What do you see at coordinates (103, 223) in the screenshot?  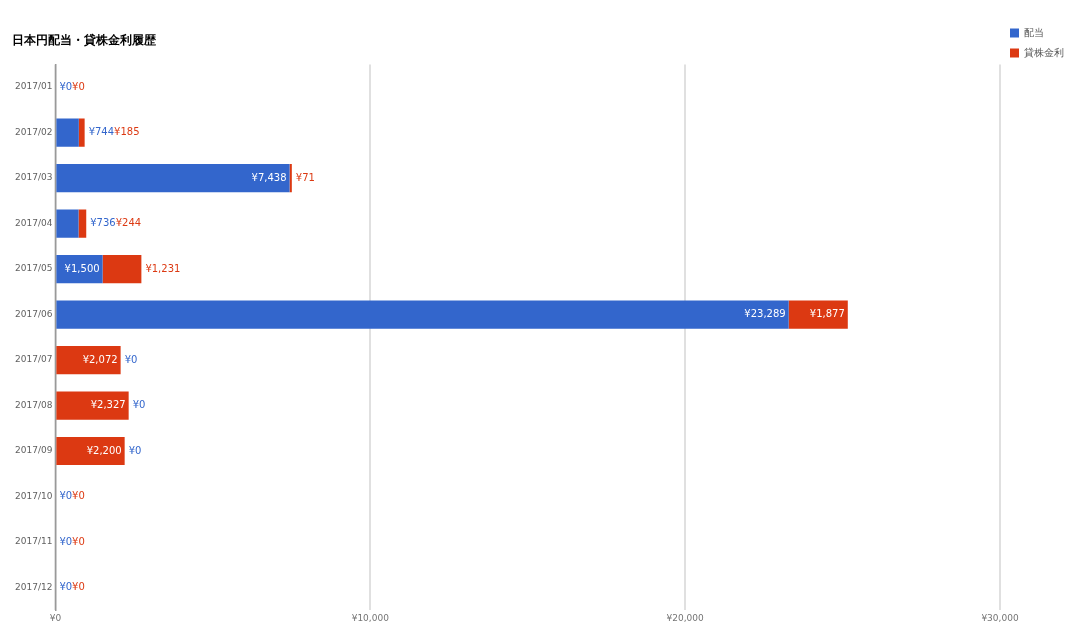 I see `data-label: ¥736` at bounding box center [103, 223].